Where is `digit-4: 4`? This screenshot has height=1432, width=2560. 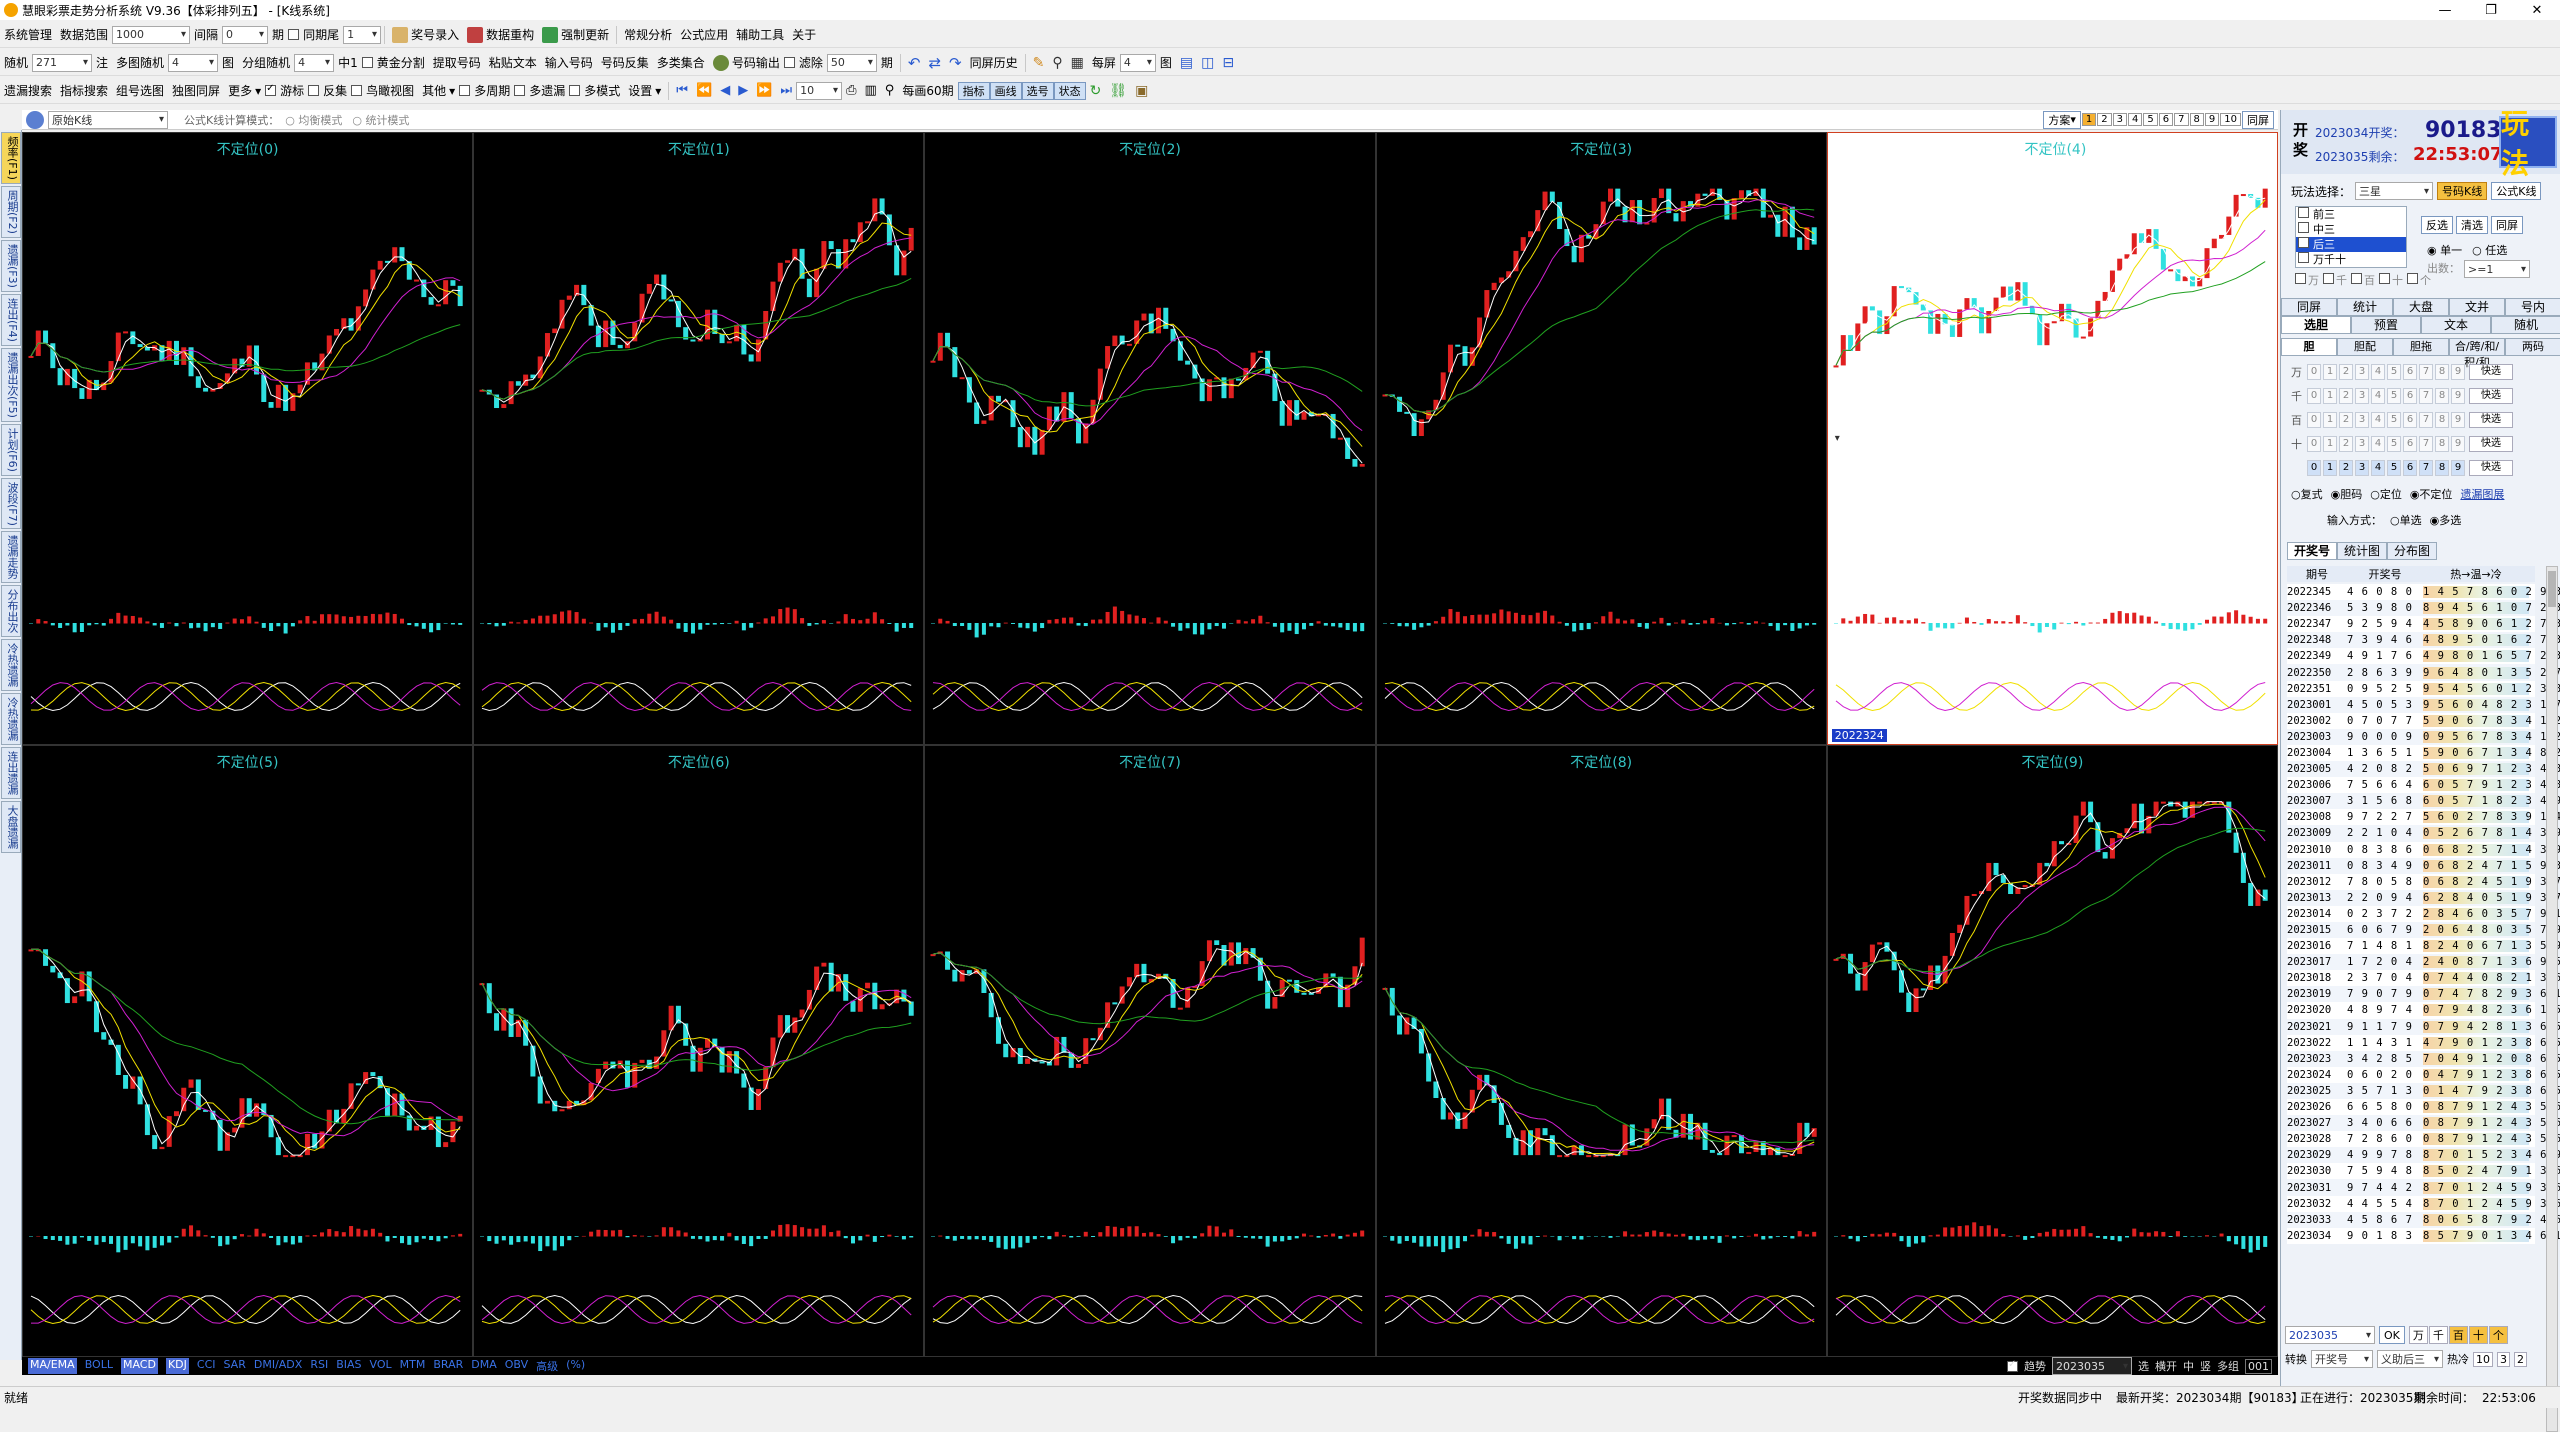
digit-4: 4 is located at coordinates (2378, 396).